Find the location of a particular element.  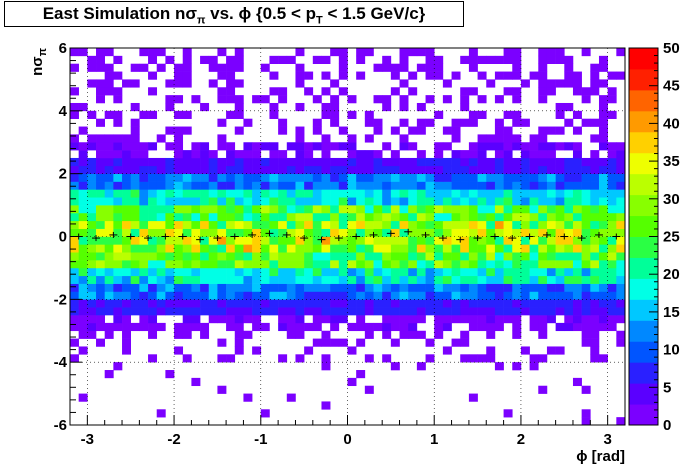

x-tick-label: 1 is located at coordinates (434, 439).